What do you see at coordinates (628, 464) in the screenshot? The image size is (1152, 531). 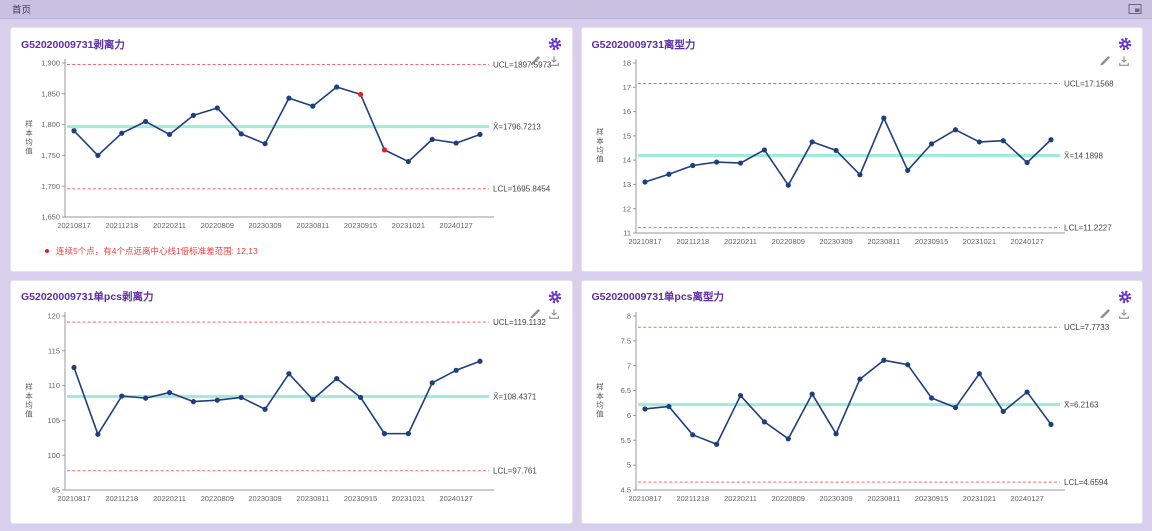 I see `svg-text: 5` at bounding box center [628, 464].